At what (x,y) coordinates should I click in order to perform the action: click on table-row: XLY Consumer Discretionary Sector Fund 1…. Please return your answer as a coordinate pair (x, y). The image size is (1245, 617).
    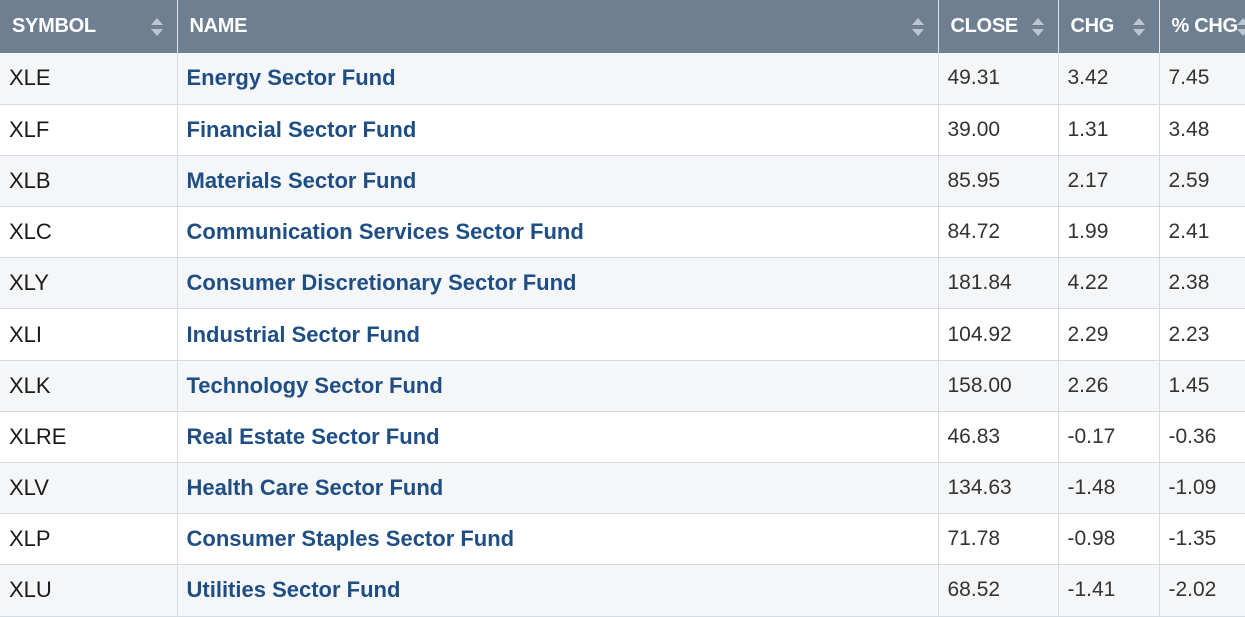
    Looking at the image, I should click on (622, 283).